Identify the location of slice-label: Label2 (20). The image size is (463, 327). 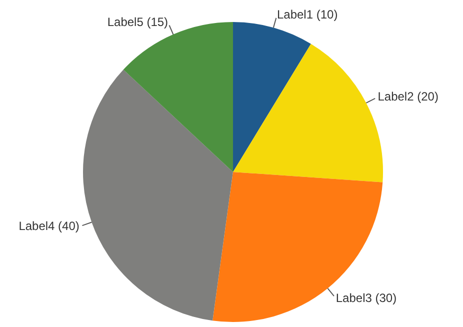
(408, 96).